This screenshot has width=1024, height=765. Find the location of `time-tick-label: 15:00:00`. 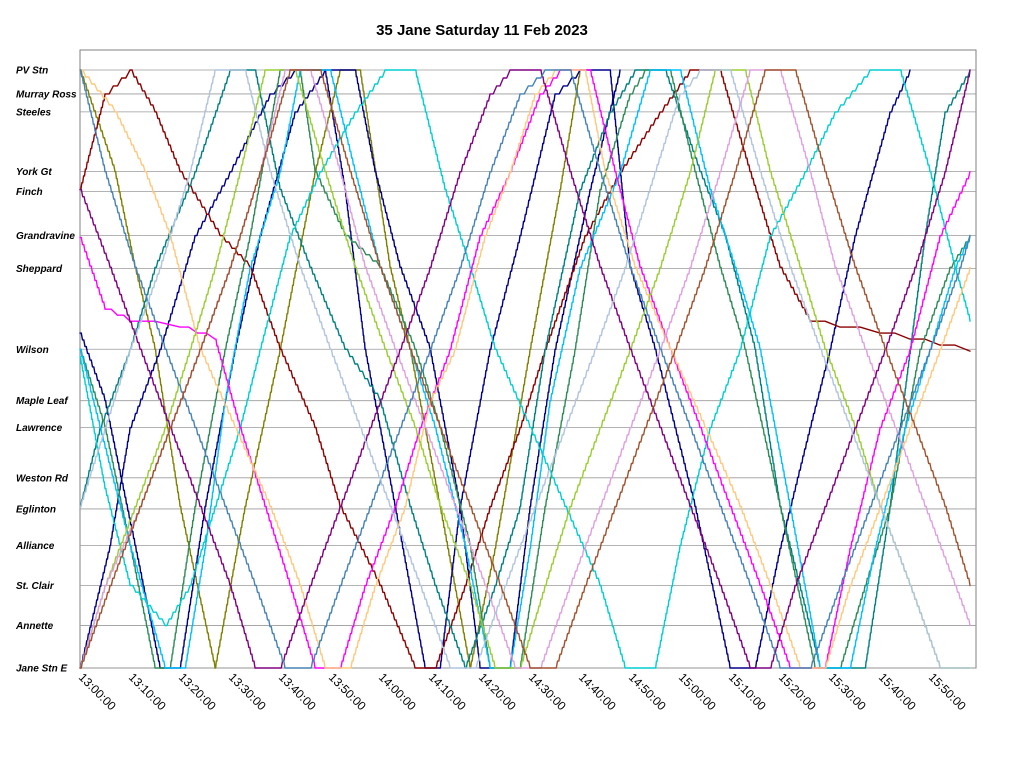

time-tick-label: 15:00:00 is located at coordinates (697, 691).